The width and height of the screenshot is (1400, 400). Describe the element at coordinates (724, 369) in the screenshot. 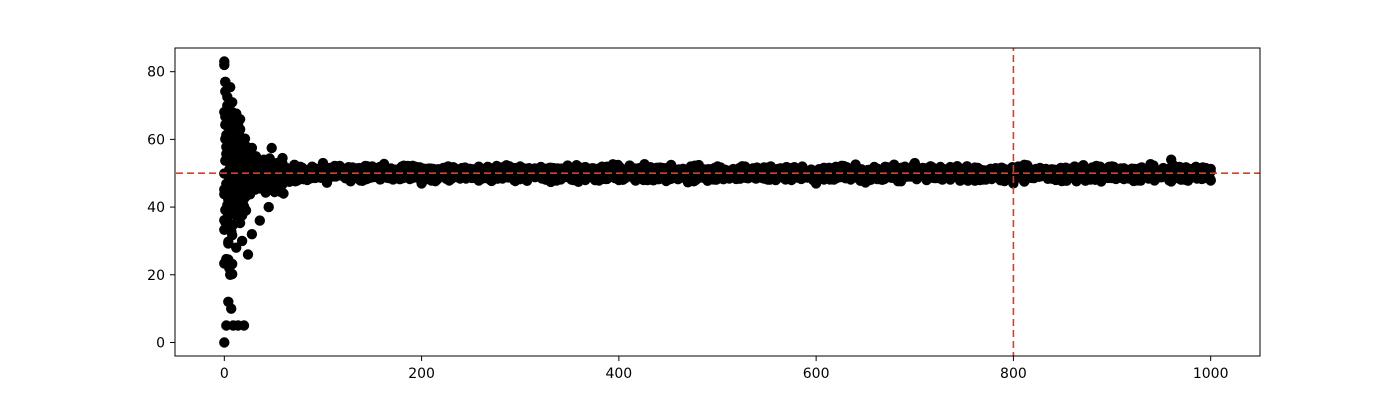

I see `x-axis: 0 200 400 600 800 1000` at that location.